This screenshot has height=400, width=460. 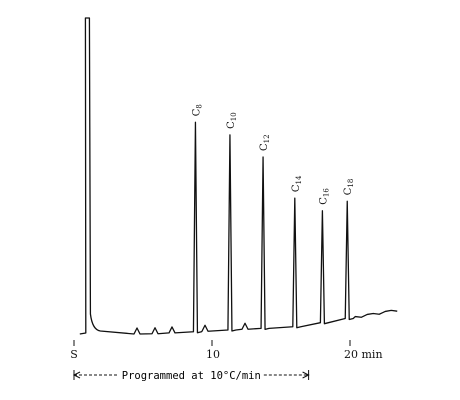 I want to click on peak-label-c14: C14, so click(x=297, y=183).